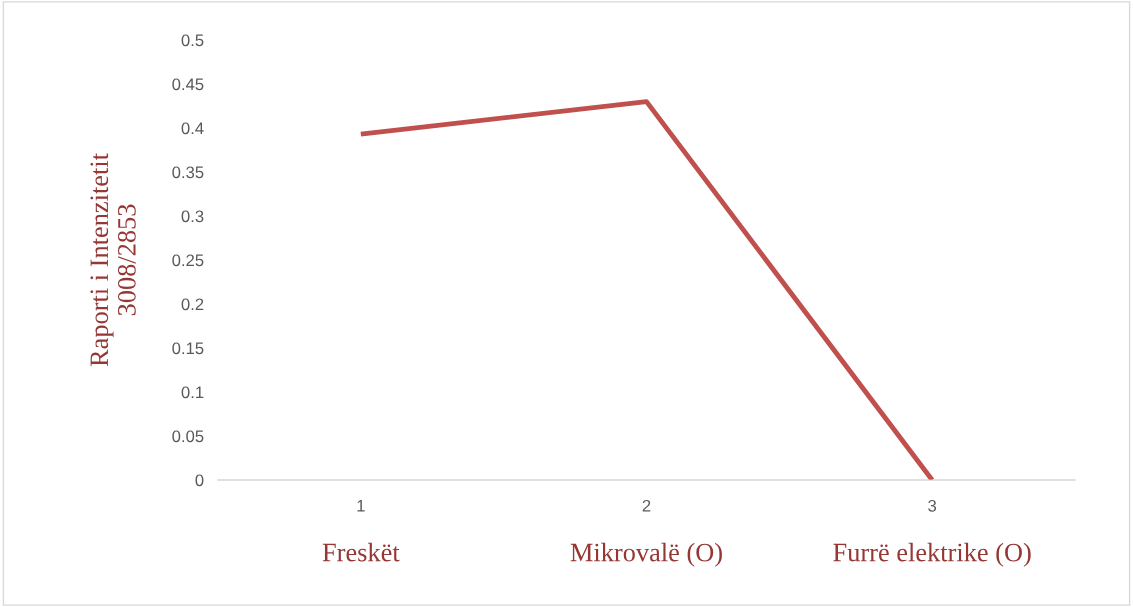 The height and width of the screenshot is (607, 1133). I want to click on text: Furrë elektrike (O), so click(932, 554).